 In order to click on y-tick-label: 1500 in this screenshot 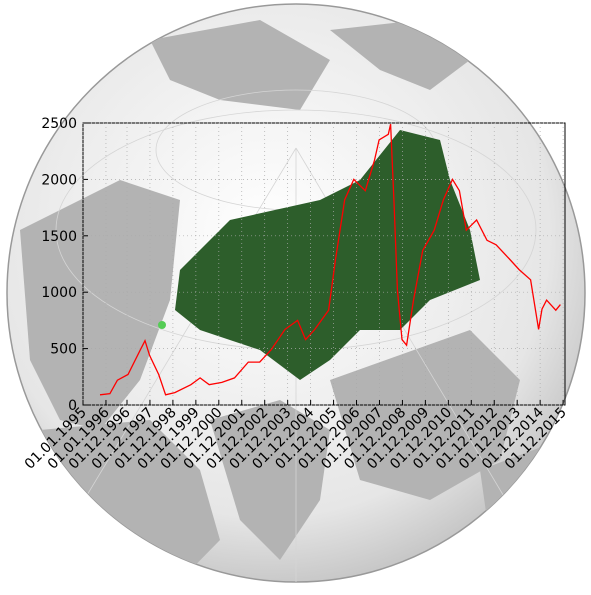, I will do `click(59, 237)`.